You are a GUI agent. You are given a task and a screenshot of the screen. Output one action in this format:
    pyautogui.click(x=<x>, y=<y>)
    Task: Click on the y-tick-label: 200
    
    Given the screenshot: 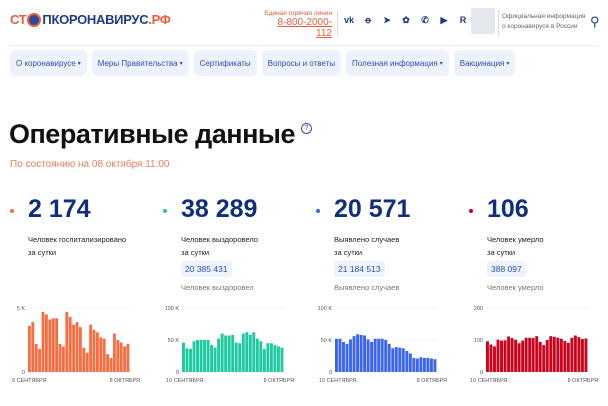 What is the action you would take?
    pyautogui.click(x=478, y=309)
    